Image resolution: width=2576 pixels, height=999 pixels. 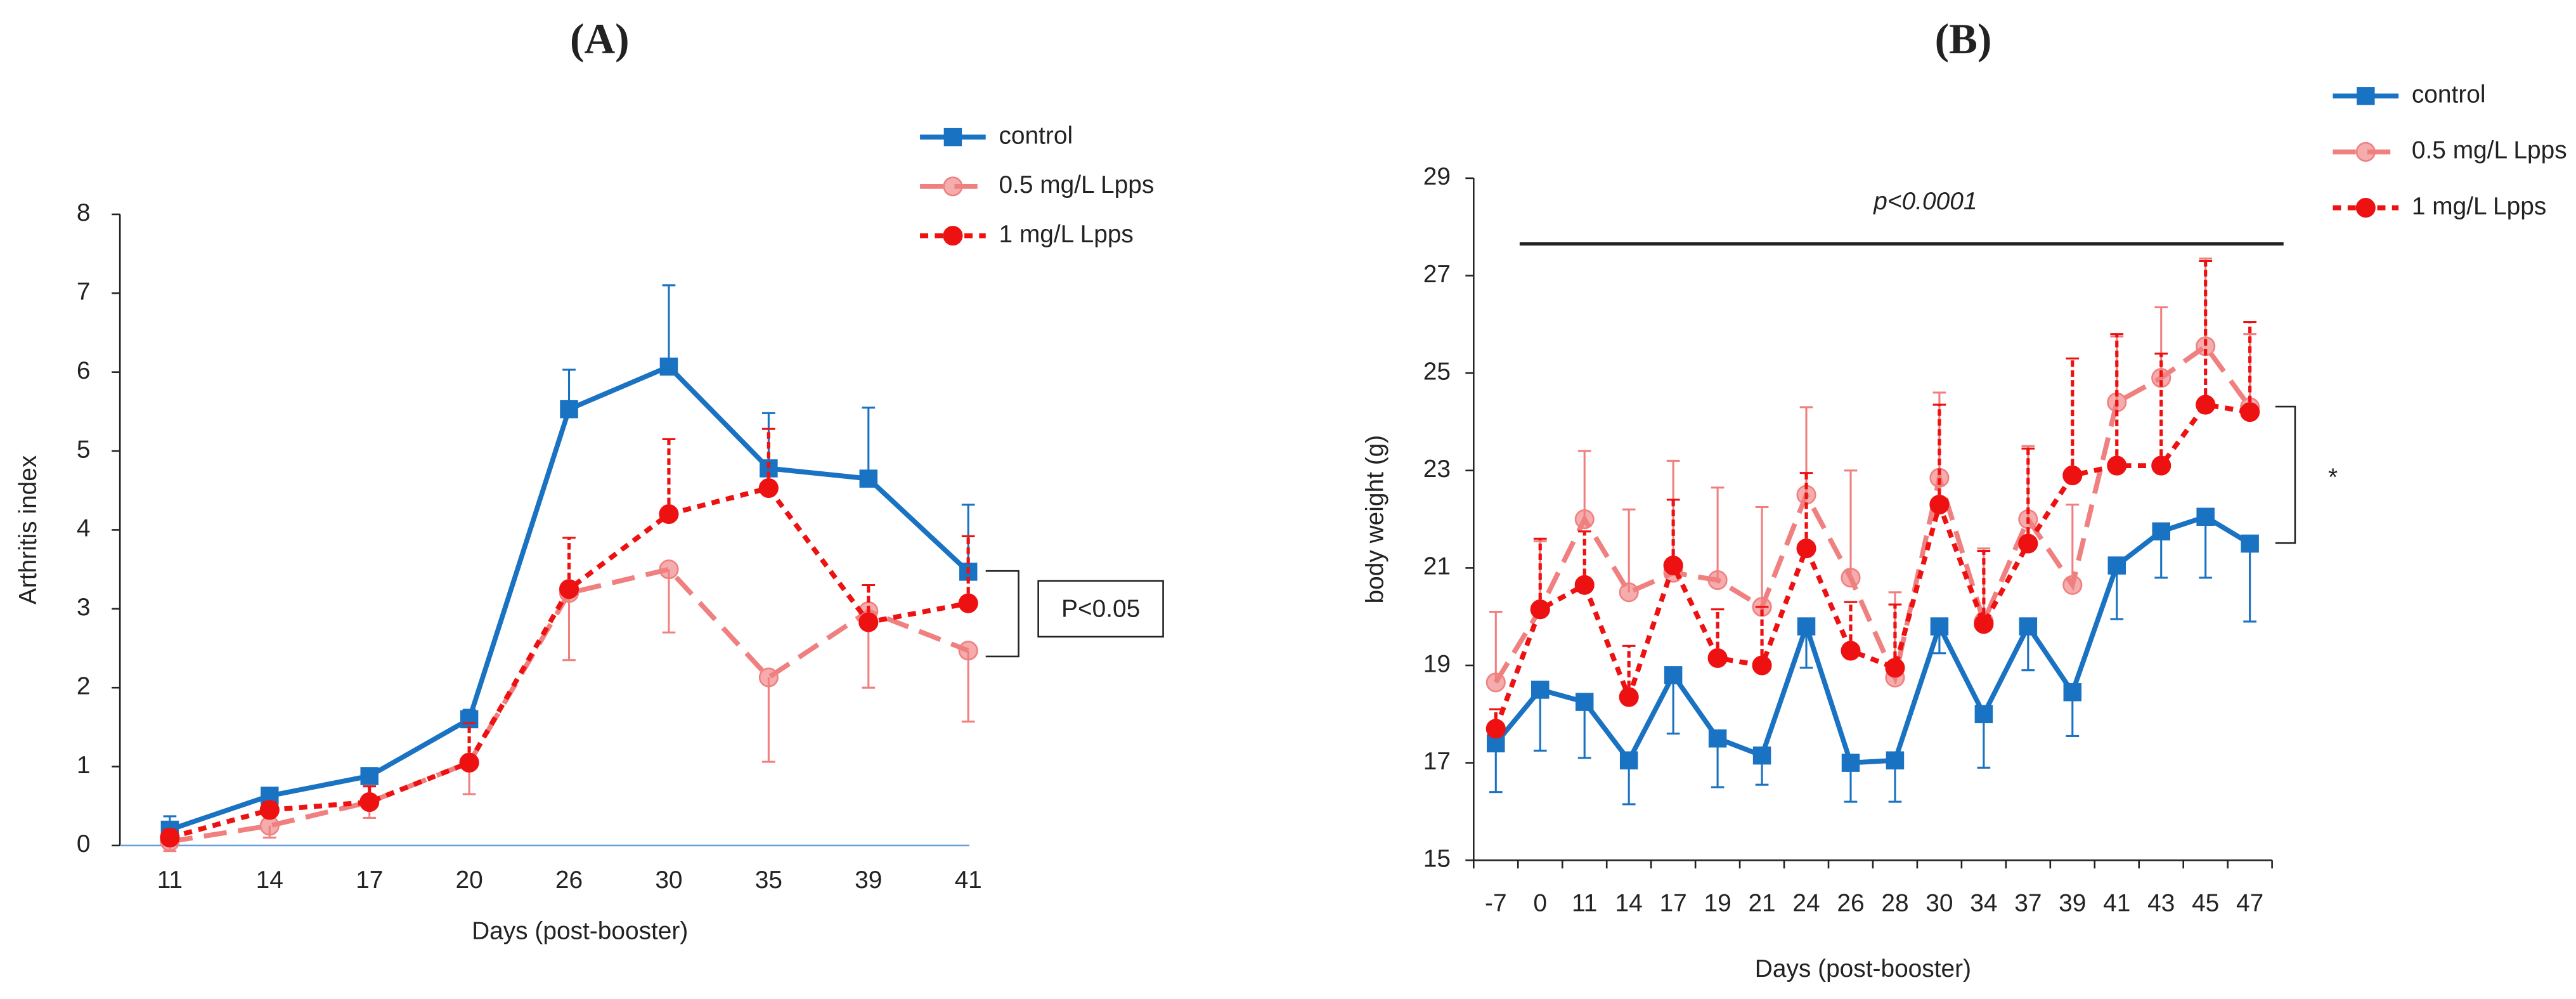 What do you see at coordinates (1540, 903) in the screenshot?
I see `x-tick-label: 0` at bounding box center [1540, 903].